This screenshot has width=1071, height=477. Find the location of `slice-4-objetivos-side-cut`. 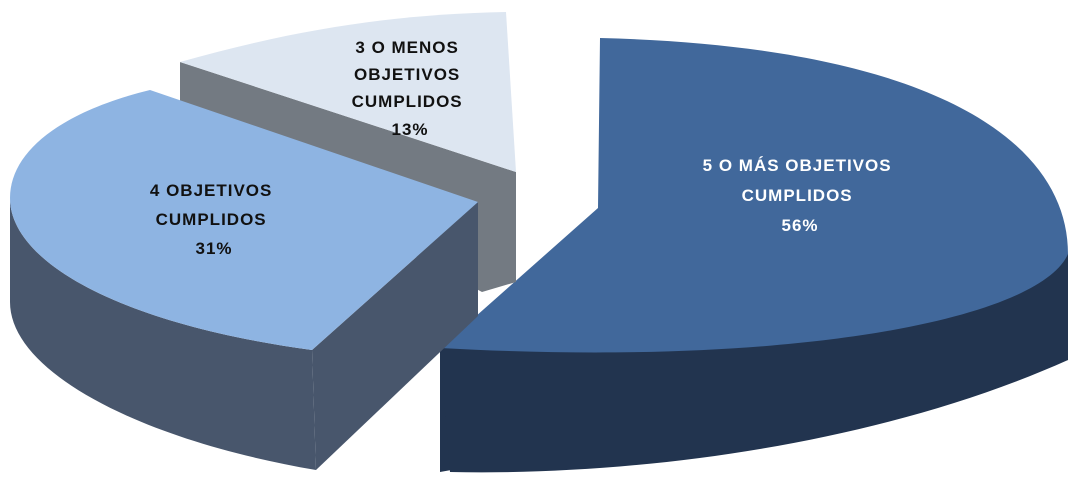

slice-4-objetivos-side-cut is located at coordinates (395, 336).